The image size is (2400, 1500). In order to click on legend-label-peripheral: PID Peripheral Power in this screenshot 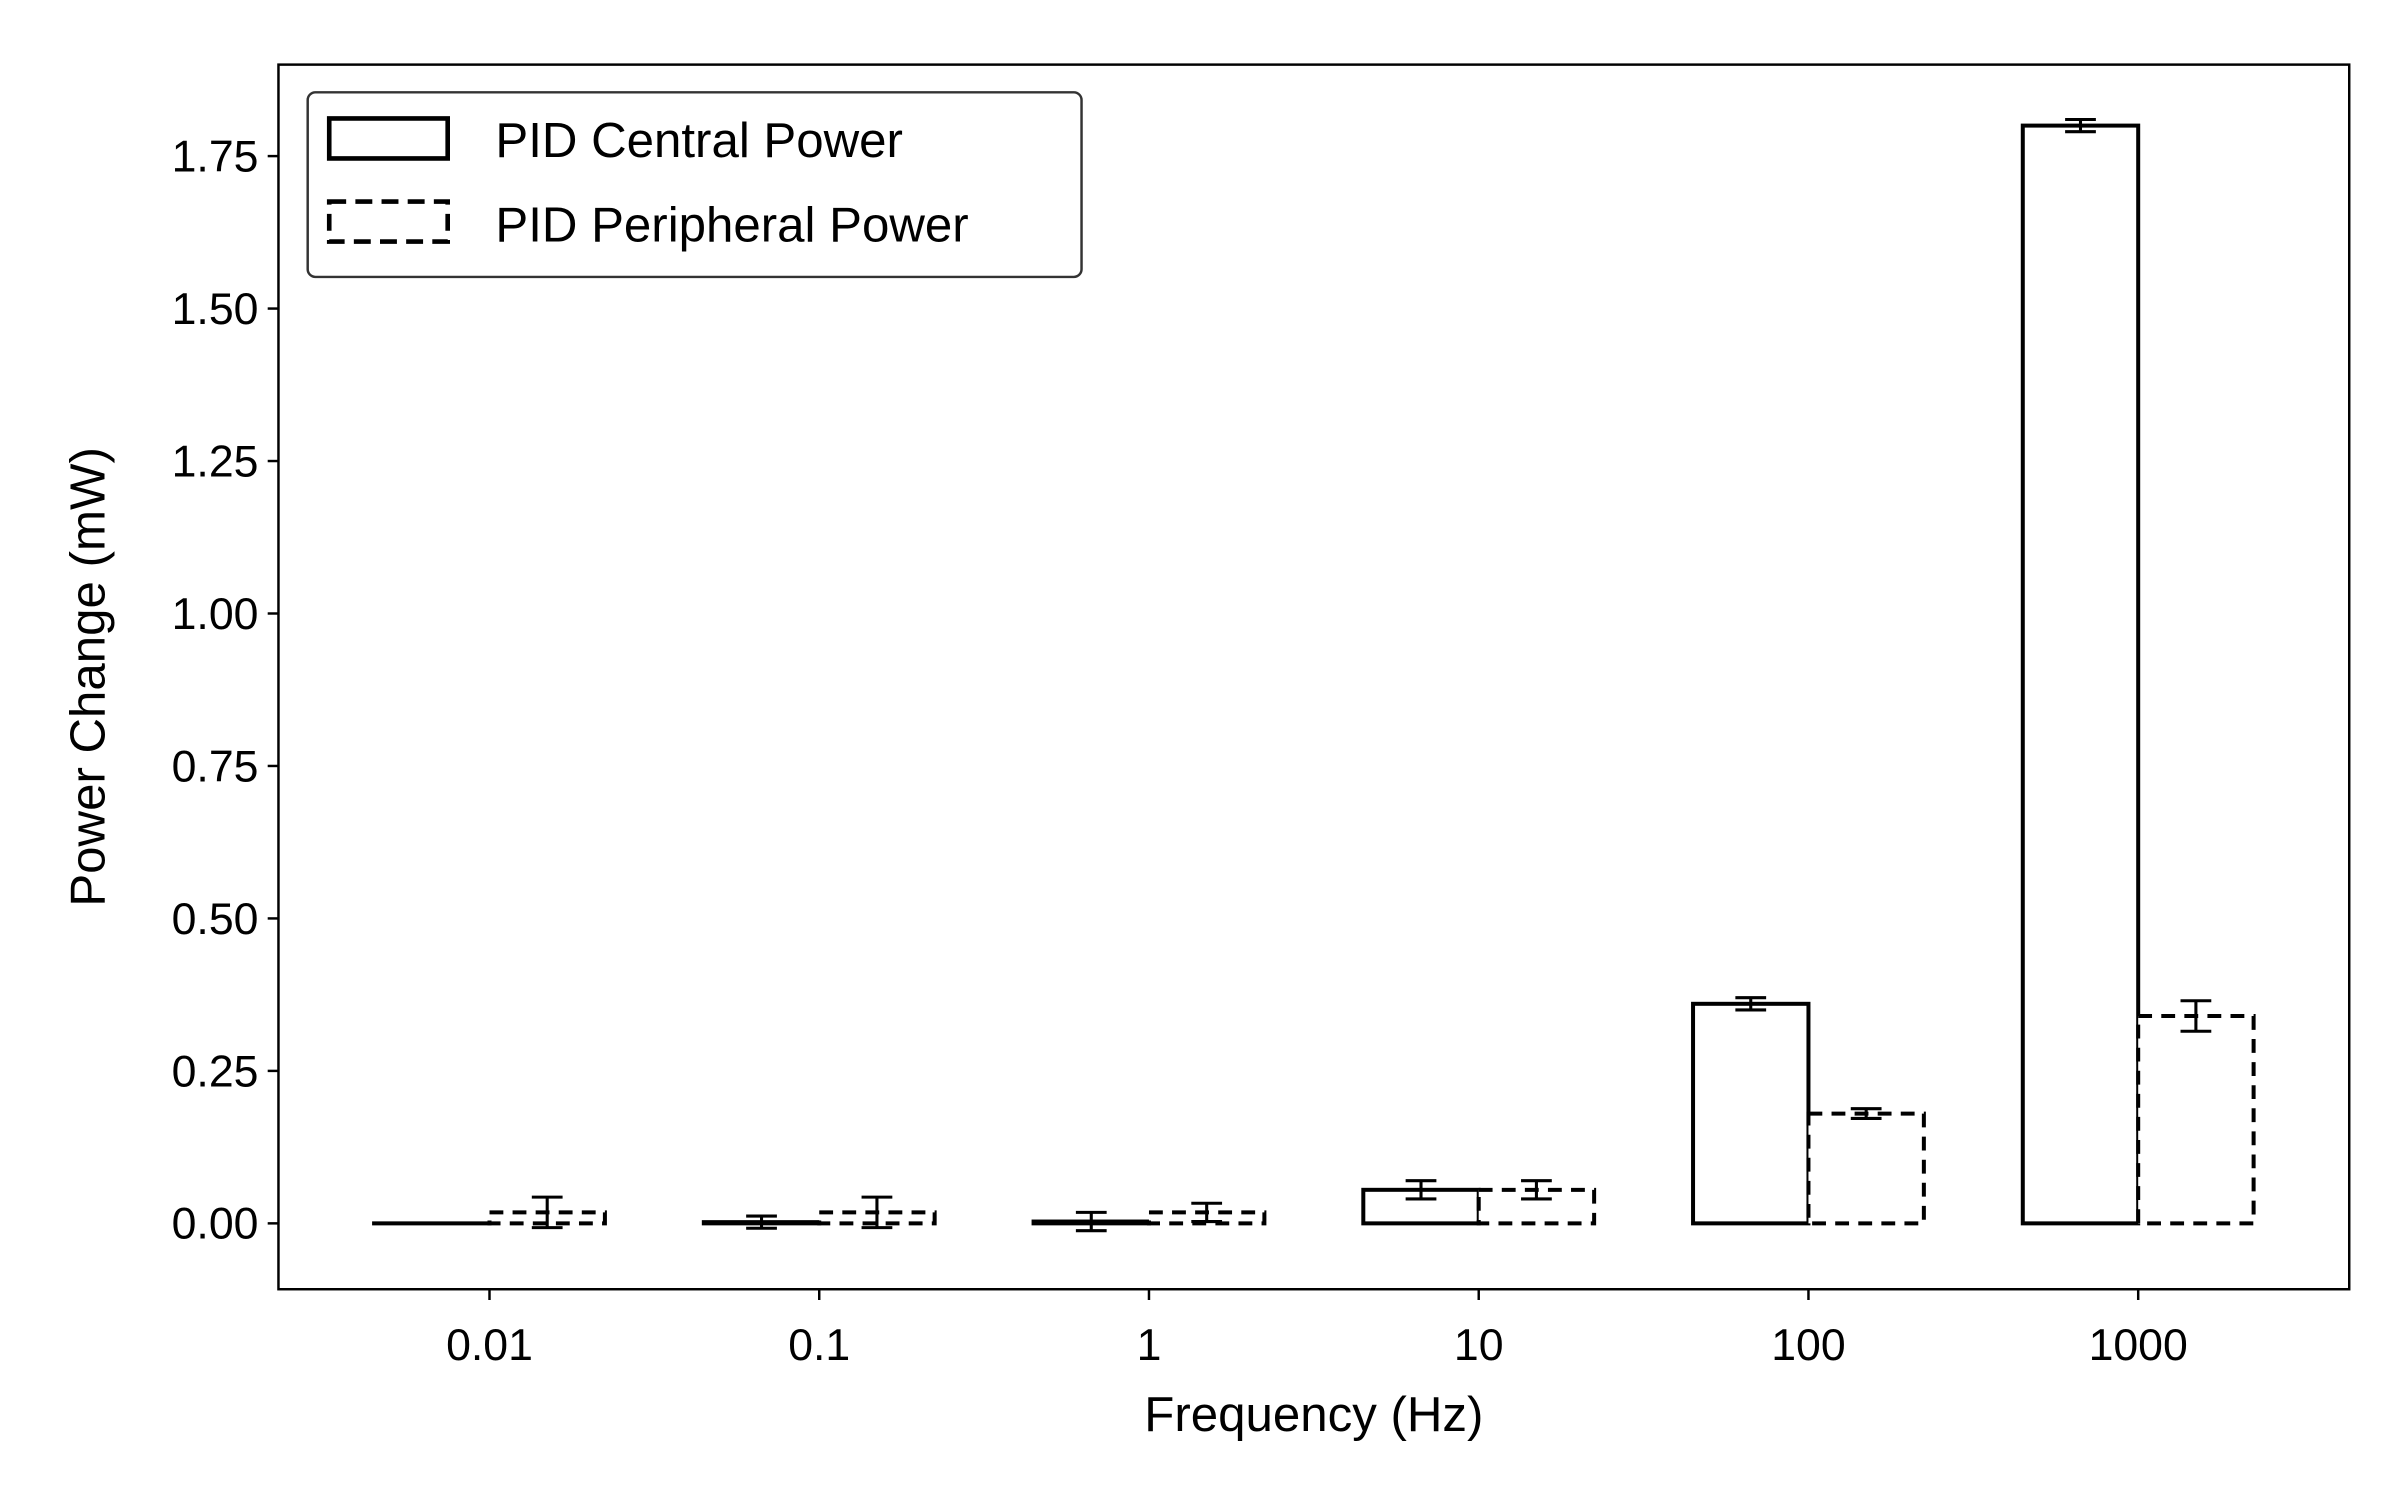, I will do `click(731, 225)`.